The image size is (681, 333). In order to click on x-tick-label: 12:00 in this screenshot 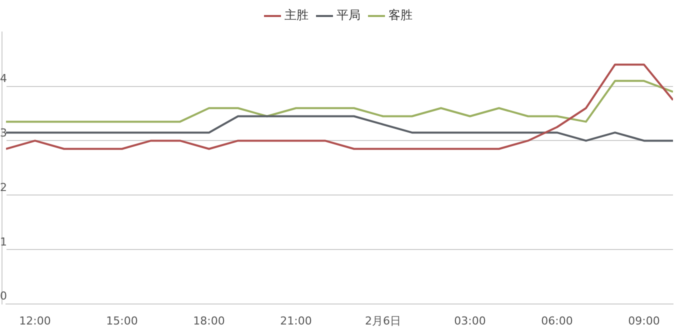, I will do `click(35, 321)`.